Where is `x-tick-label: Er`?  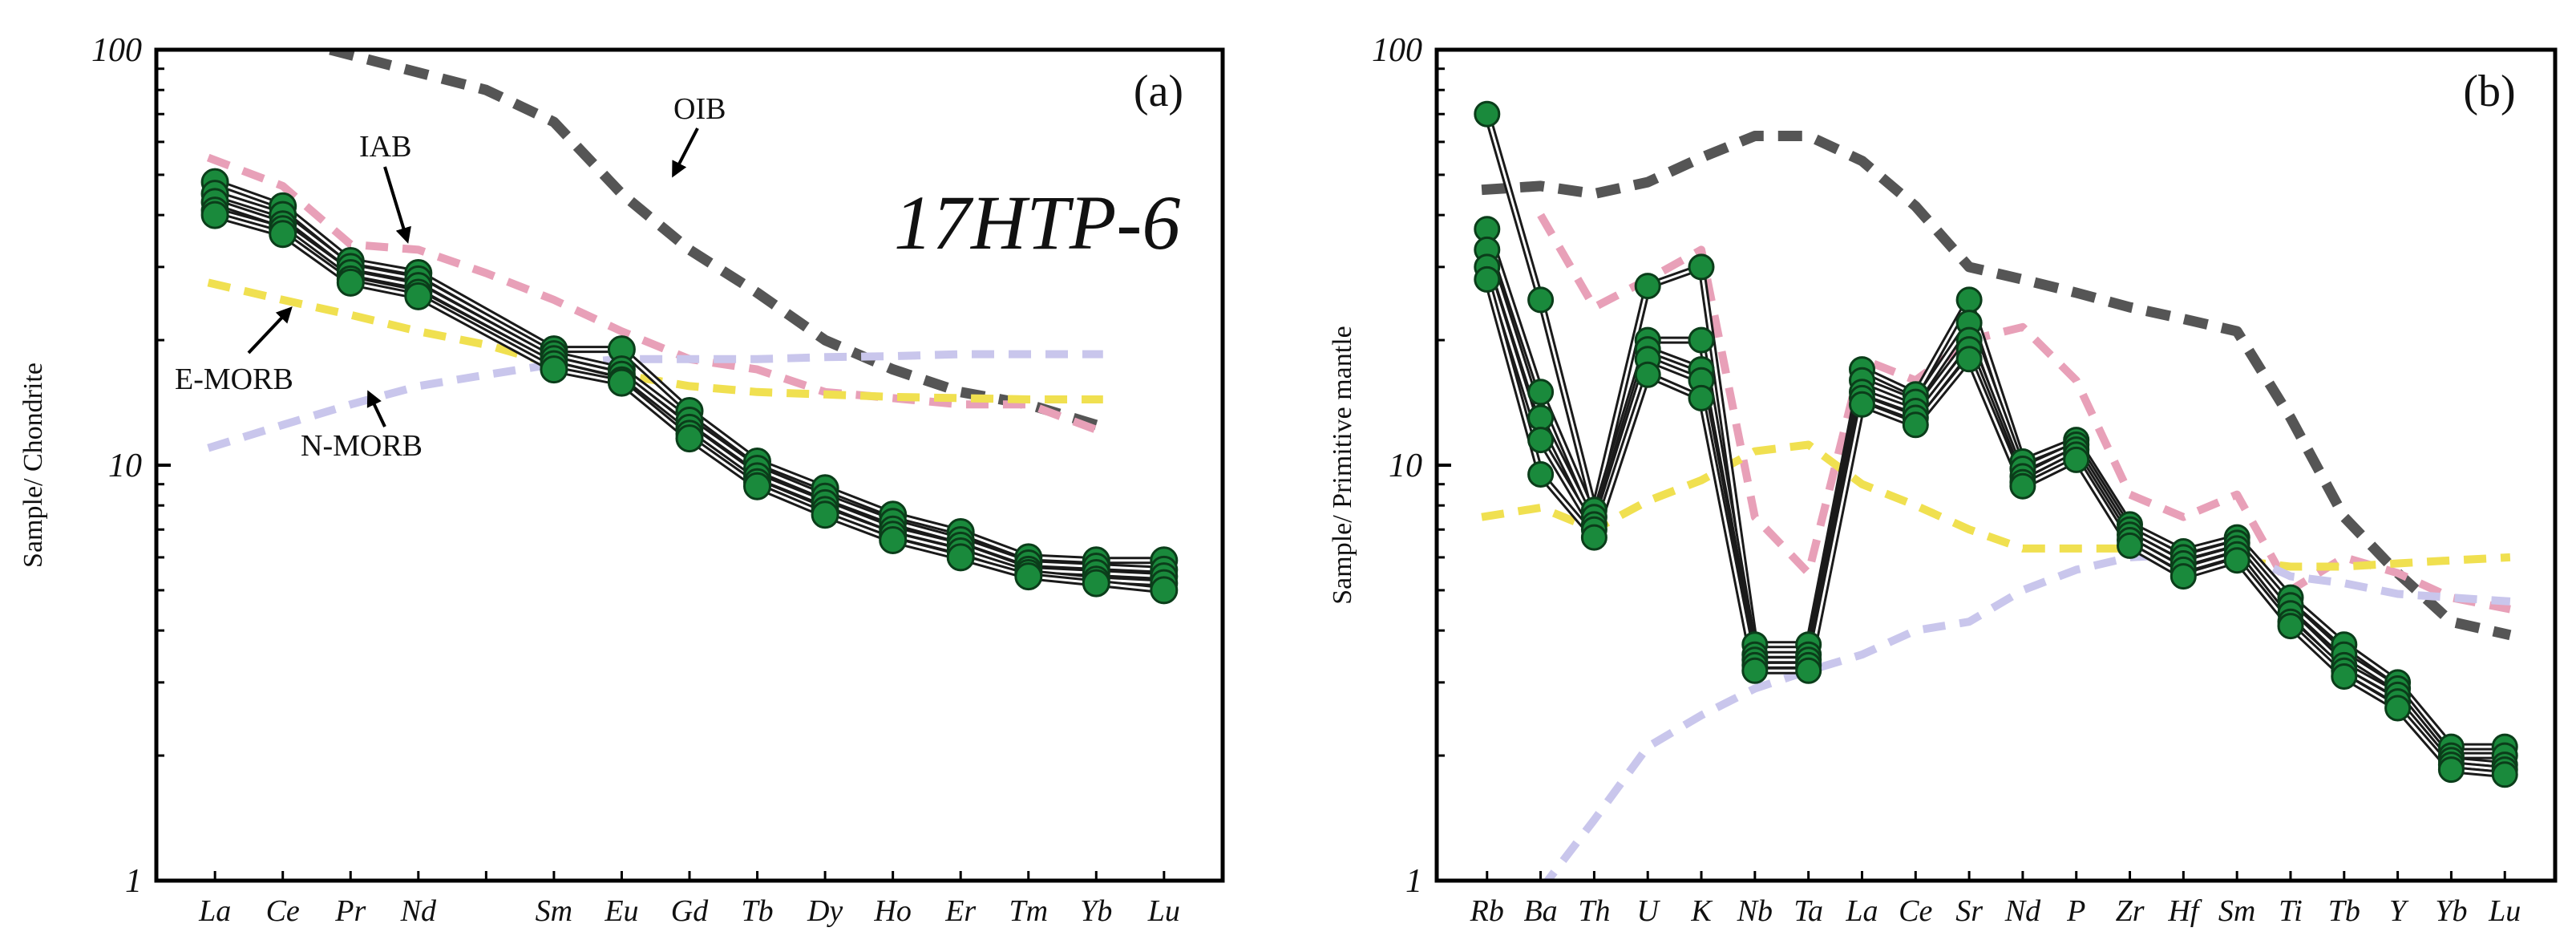 x-tick-label: Er is located at coordinates (960, 911).